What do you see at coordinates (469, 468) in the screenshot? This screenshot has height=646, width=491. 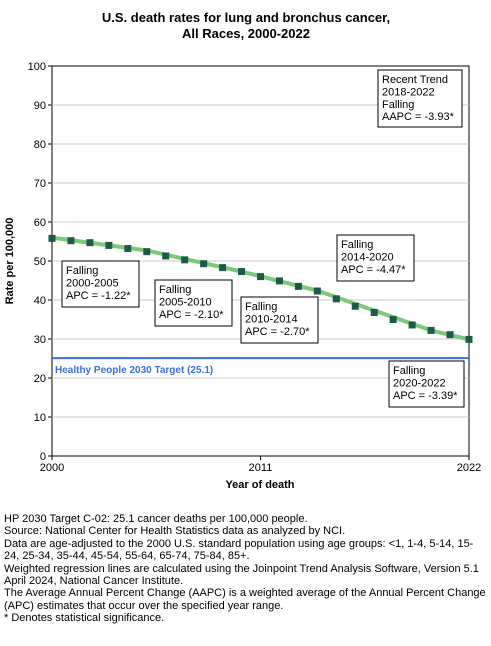 I see `x-tick-label: 2022` at bounding box center [469, 468].